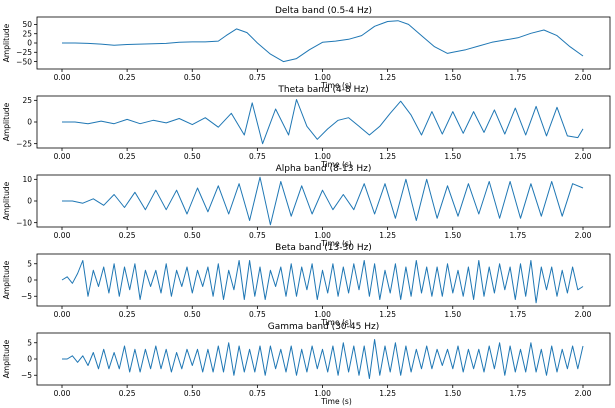  What do you see at coordinates (27, 24) in the screenshot?
I see `y-tick-label: 50` at bounding box center [27, 24].